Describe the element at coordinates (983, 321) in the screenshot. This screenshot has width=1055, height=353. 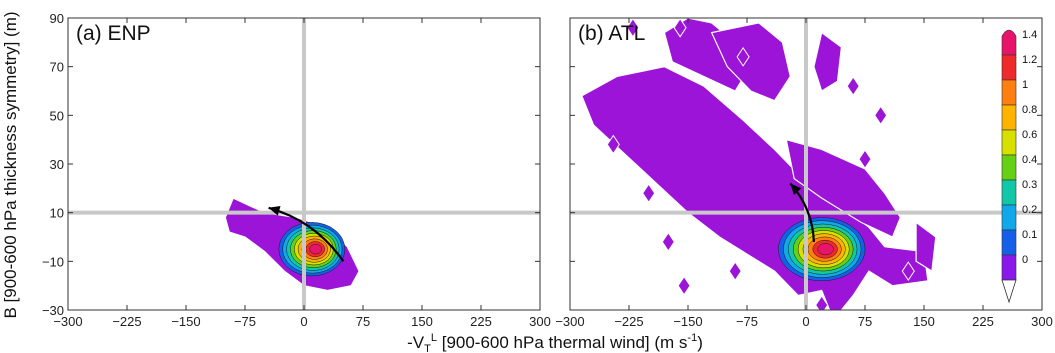
I see `atl-x-tick-label: 225` at that location.